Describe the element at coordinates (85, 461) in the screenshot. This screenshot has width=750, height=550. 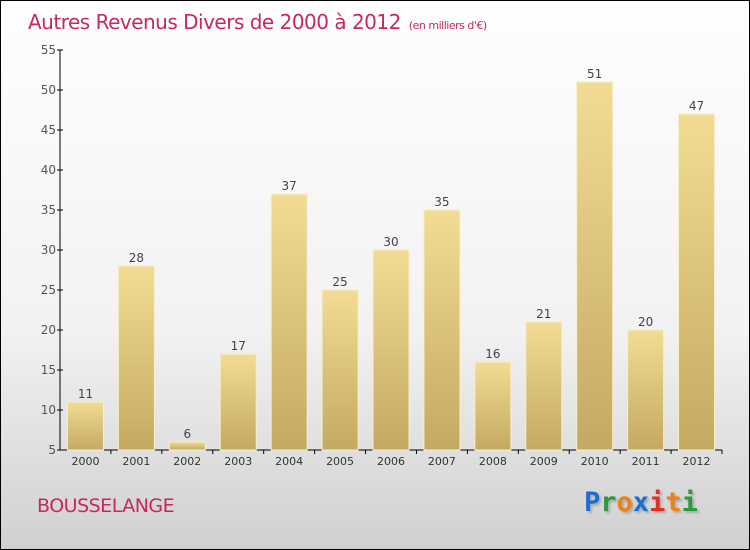
I see `x-tick-label: 2000` at that location.